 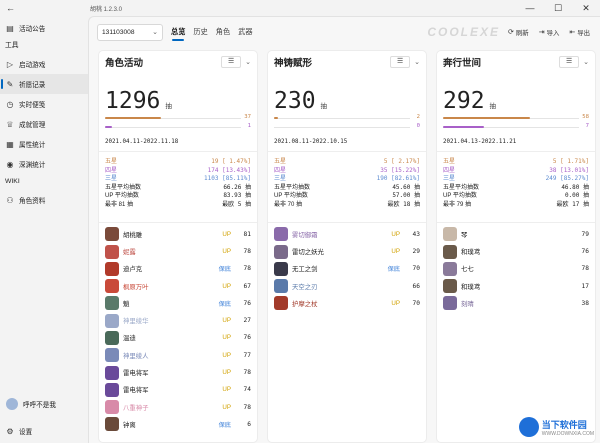 I want to click on item-name: 钟离, so click(x=129, y=425).